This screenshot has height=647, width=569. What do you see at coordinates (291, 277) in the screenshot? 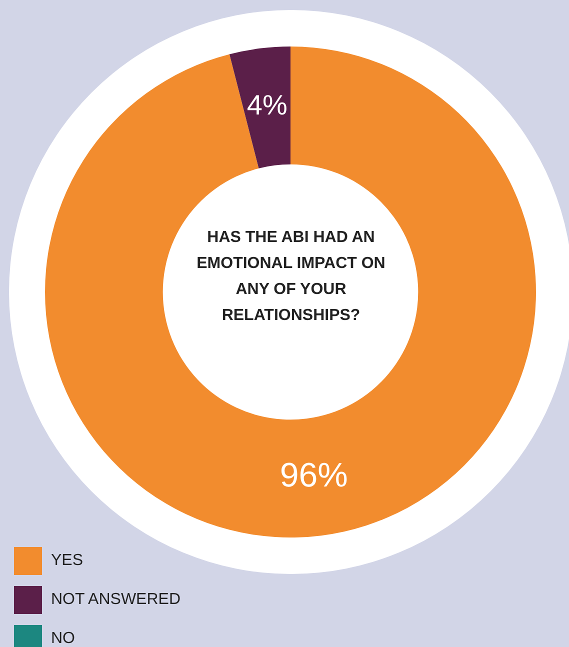
I see `text: HAS THE ABI HAD AN EMOTIONAL IMPACT ON ANY OF YOUR RELATIONSHIPS?` at bounding box center [291, 277].